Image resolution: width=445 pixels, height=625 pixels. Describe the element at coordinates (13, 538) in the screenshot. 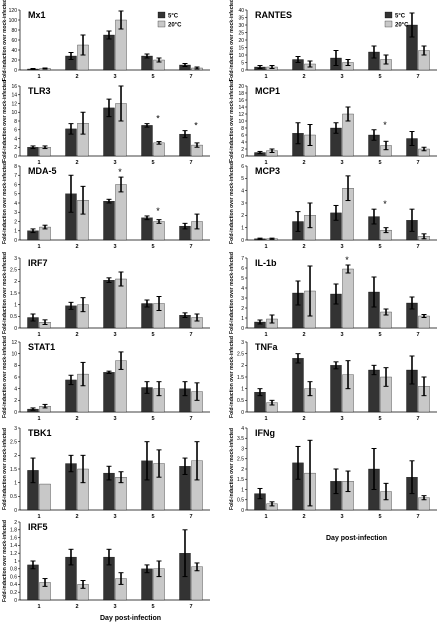

I see `panel-12-ytick-label: 1.6` at that location.